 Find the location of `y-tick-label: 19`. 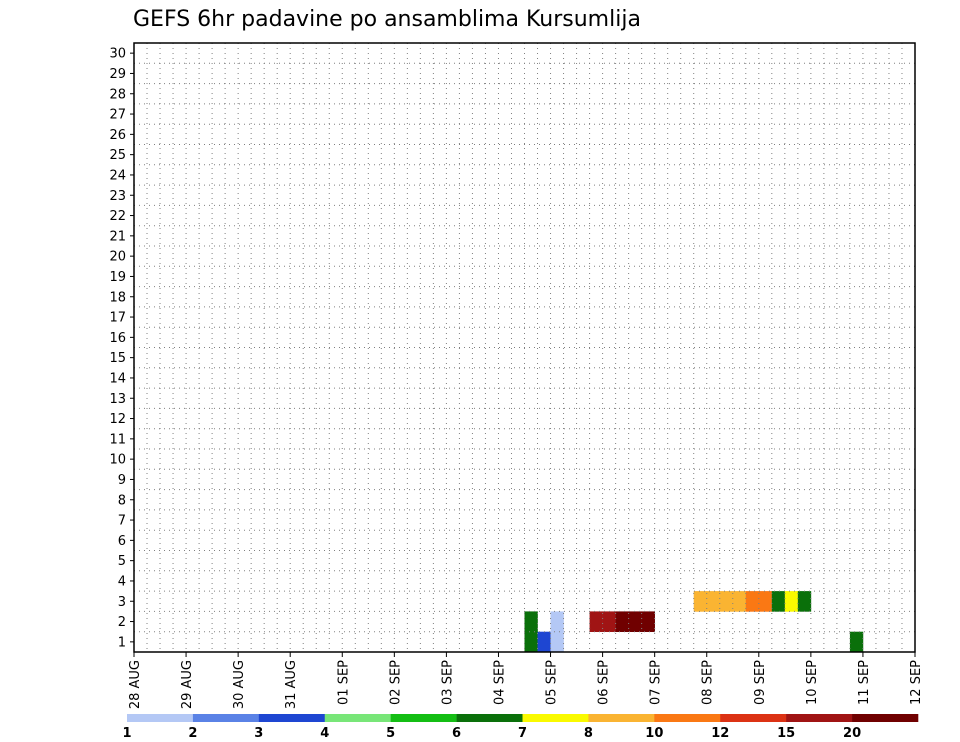

y-tick-label: 19 is located at coordinates (117, 277).